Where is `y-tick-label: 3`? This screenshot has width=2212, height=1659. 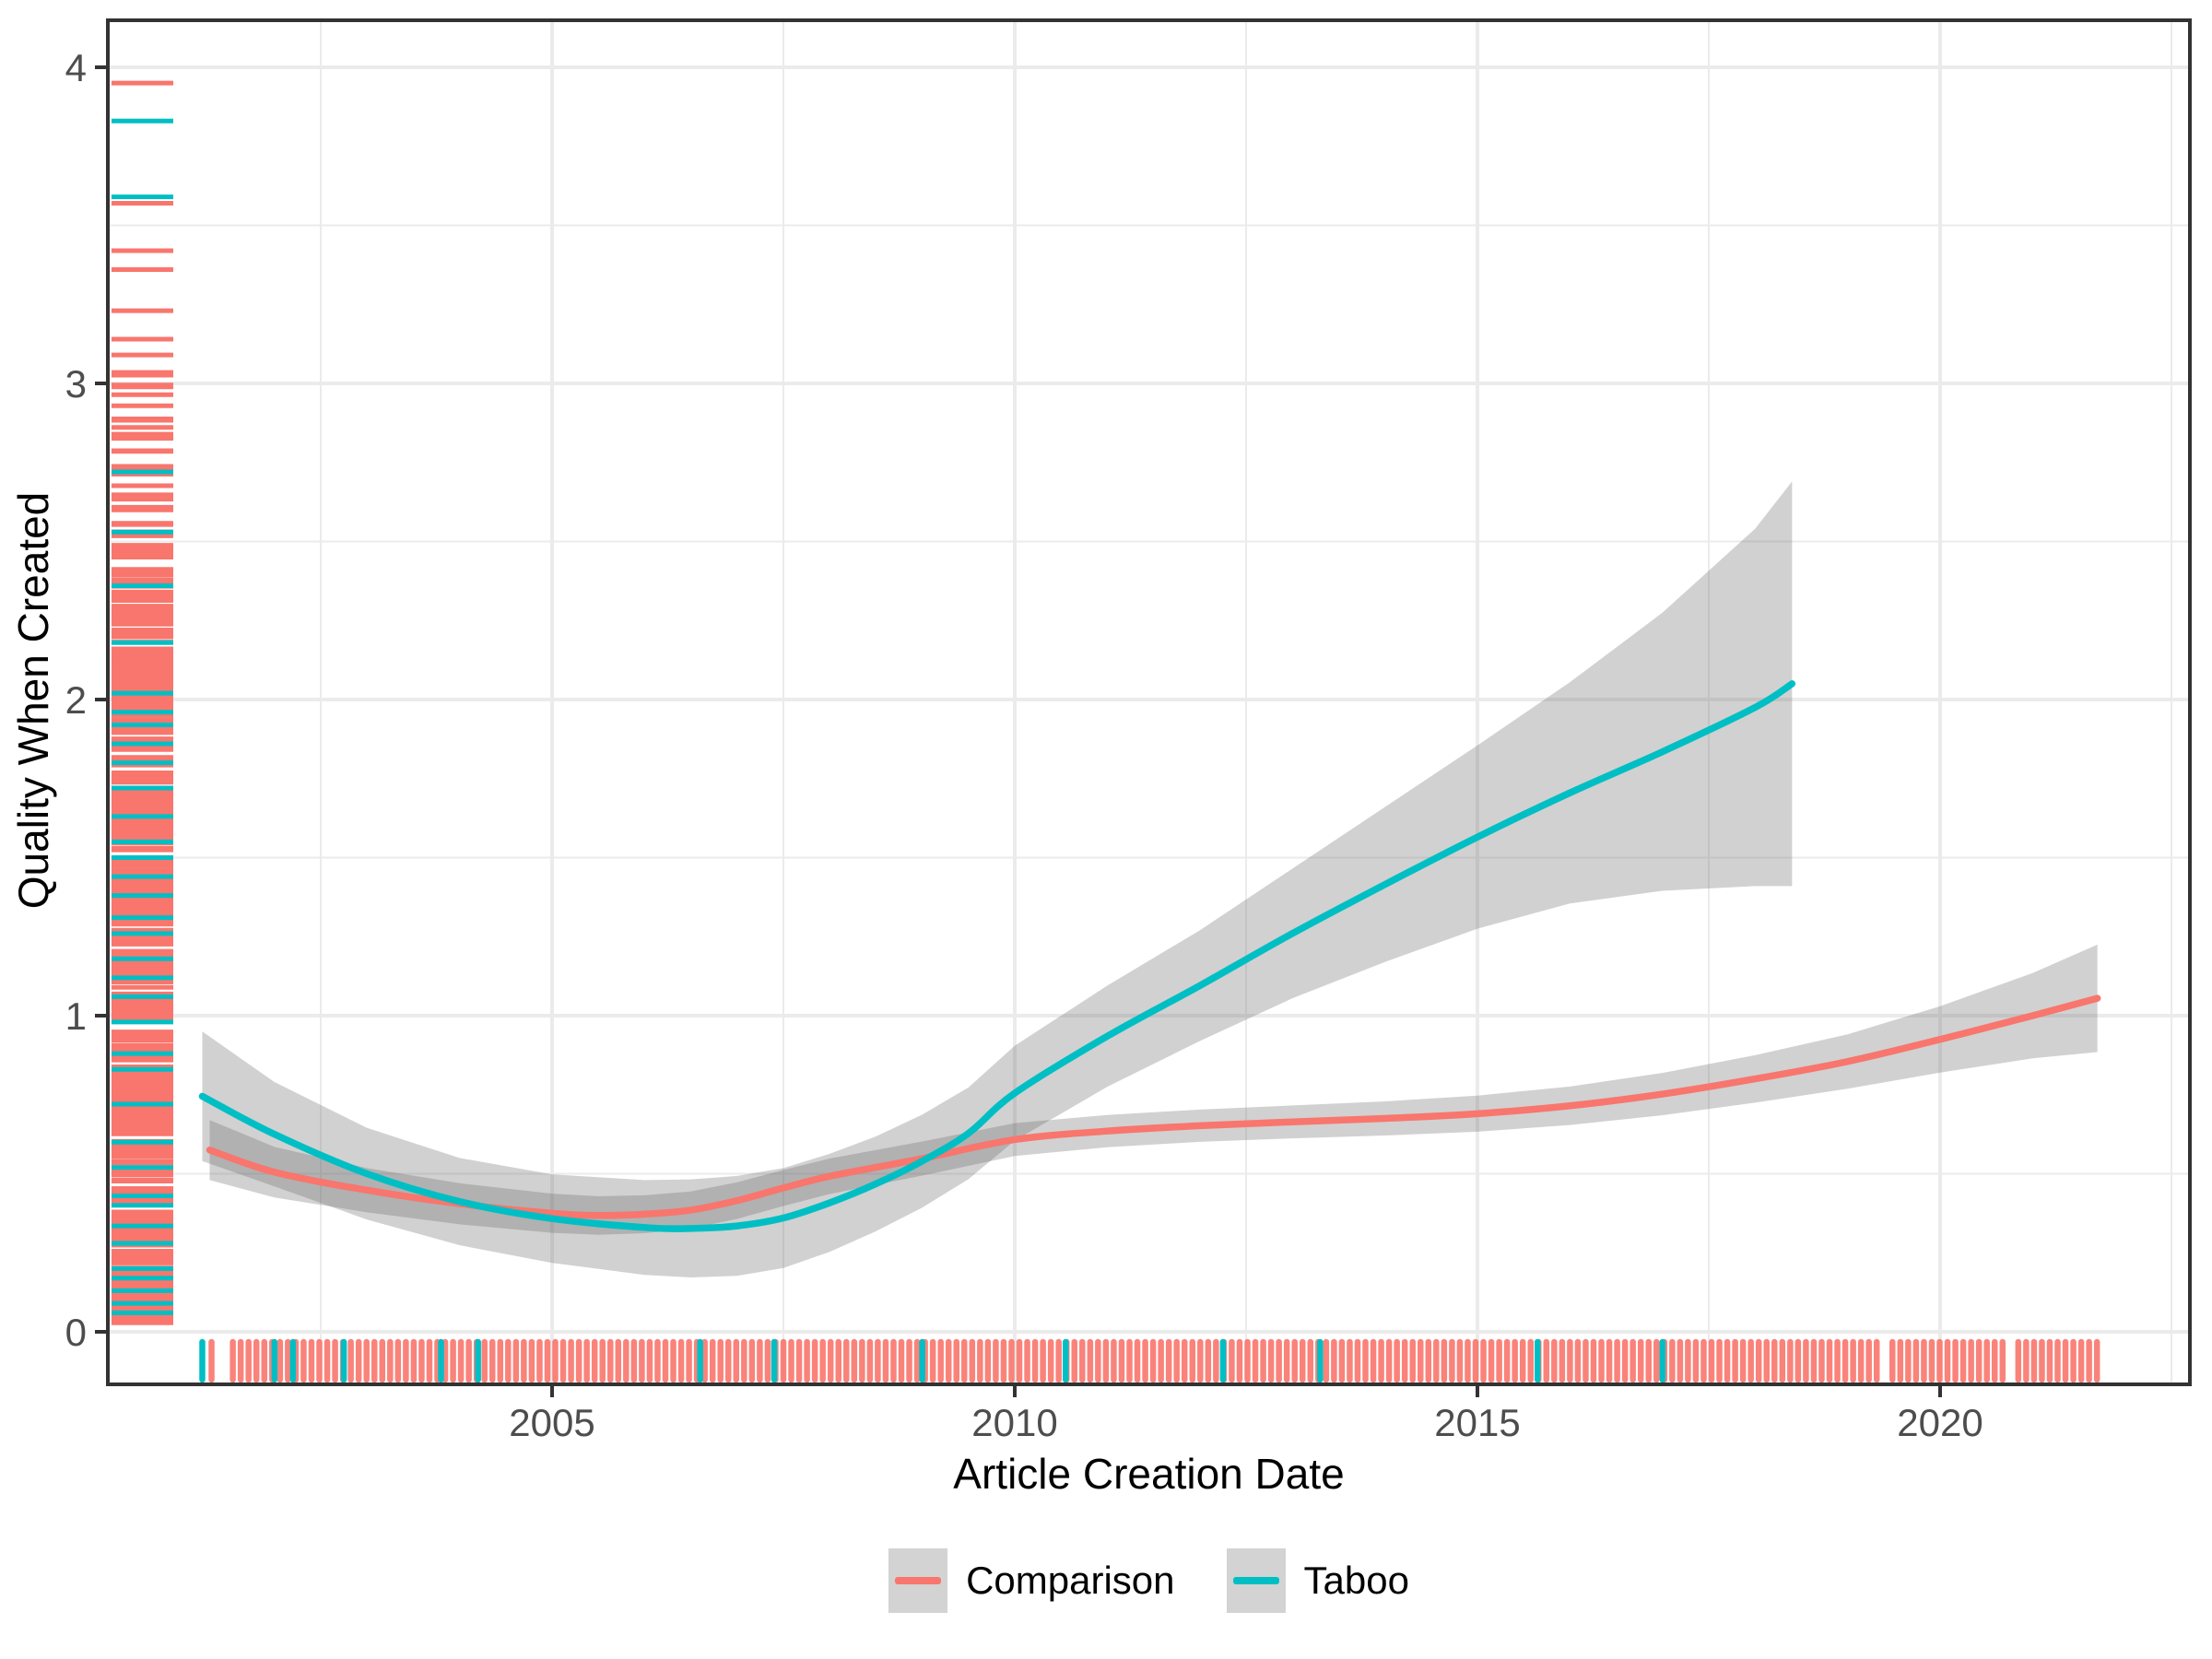 y-tick-label: 3 is located at coordinates (76, 384).